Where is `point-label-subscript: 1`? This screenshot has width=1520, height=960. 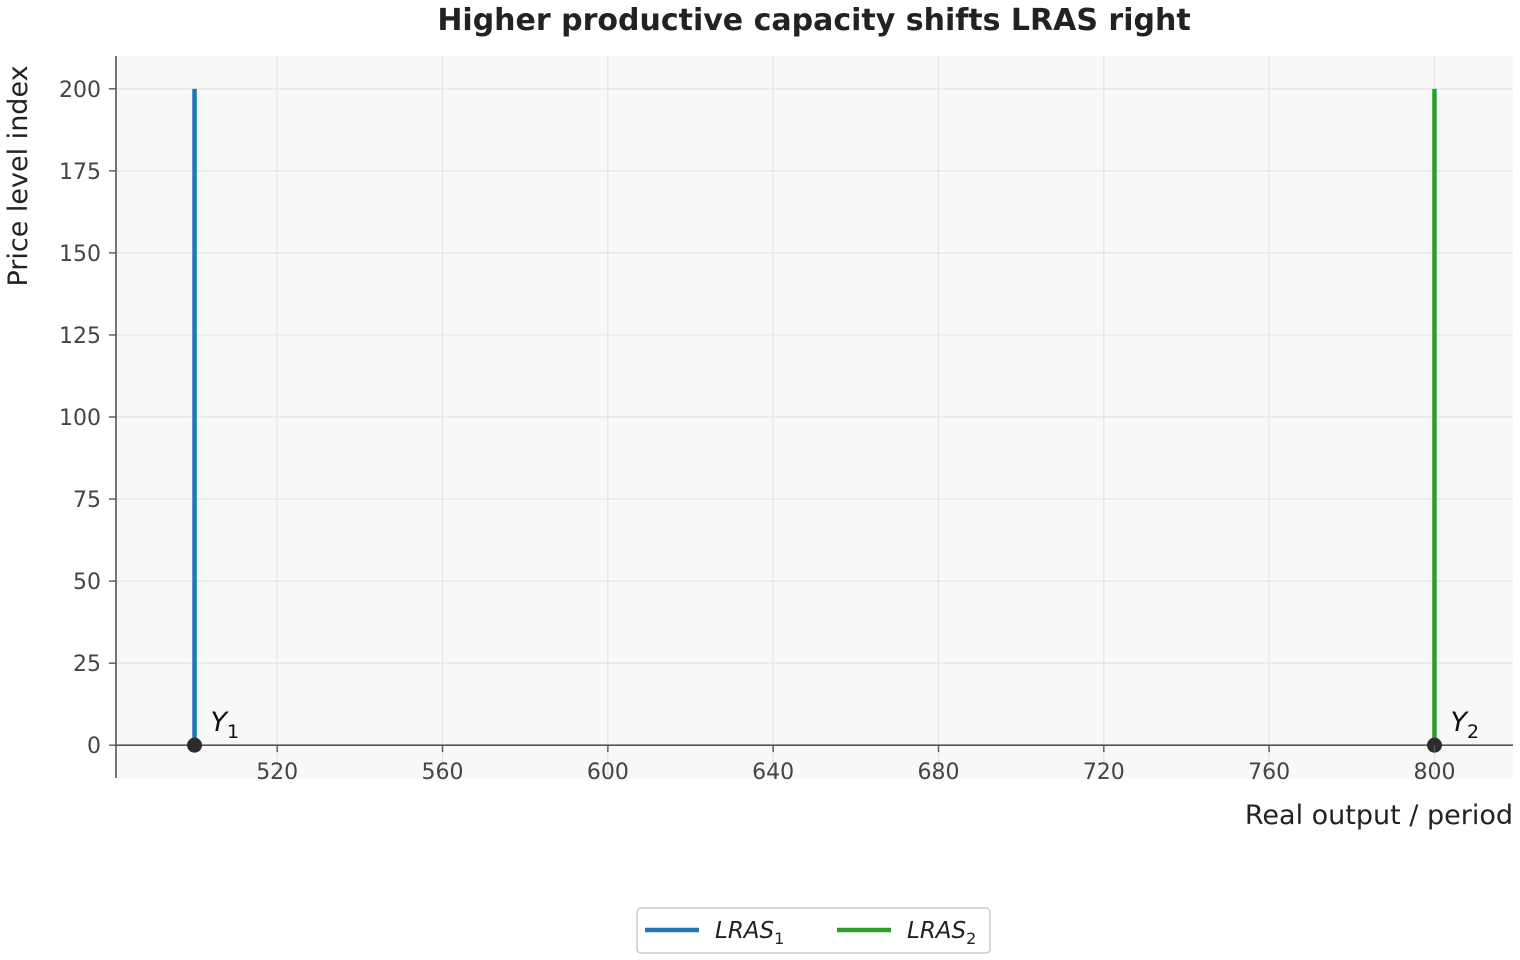 point-label-subscript: 1 is located at coordinates (233, 732).